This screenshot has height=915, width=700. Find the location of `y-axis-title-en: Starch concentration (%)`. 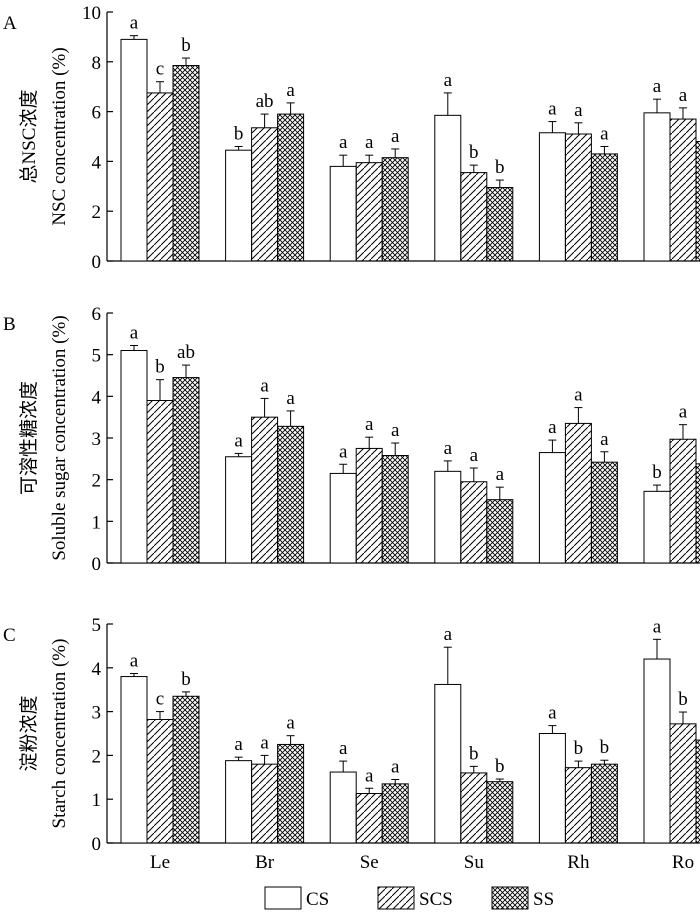

y-axis-title-en: Starch concentration (%) is located at coordinates (59, 734).